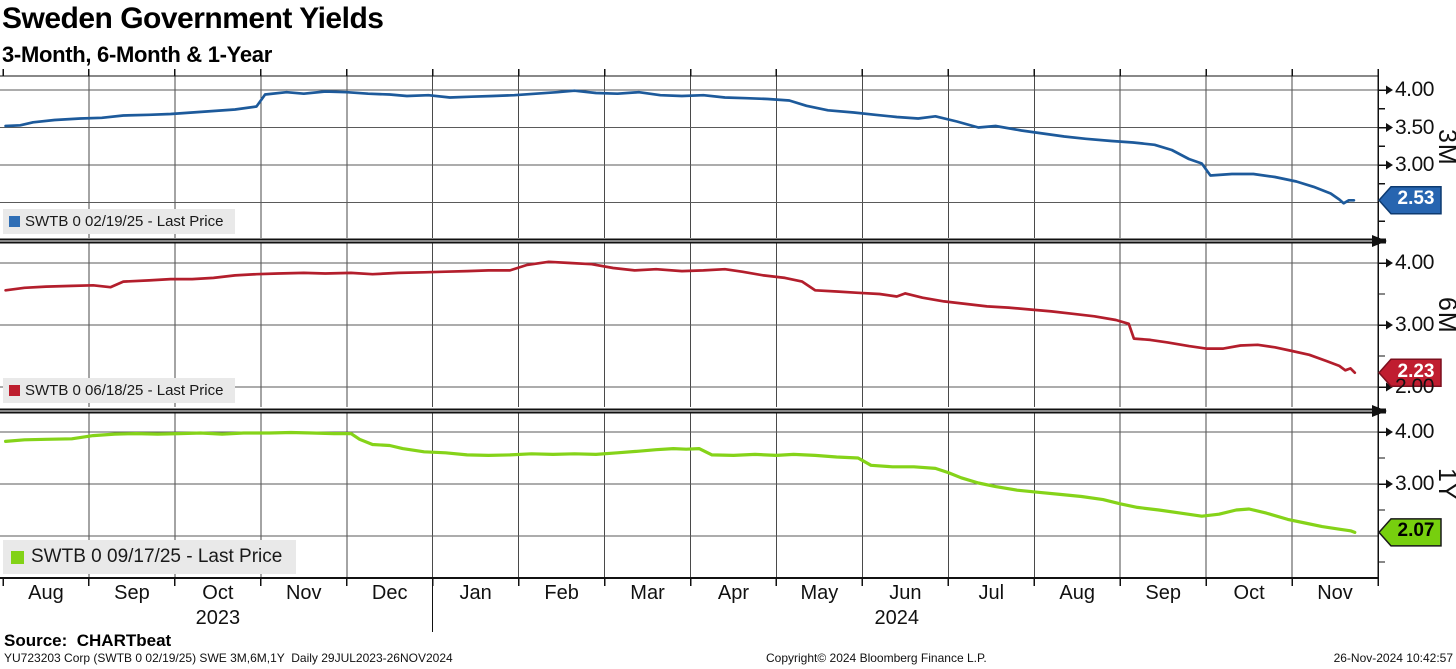 The image size is (1456, 669). Describe the element at coordinates (1393, 658) in the screenshot. I see `timestamp-text: 26-Nov-2024 10:42:57` at that location.